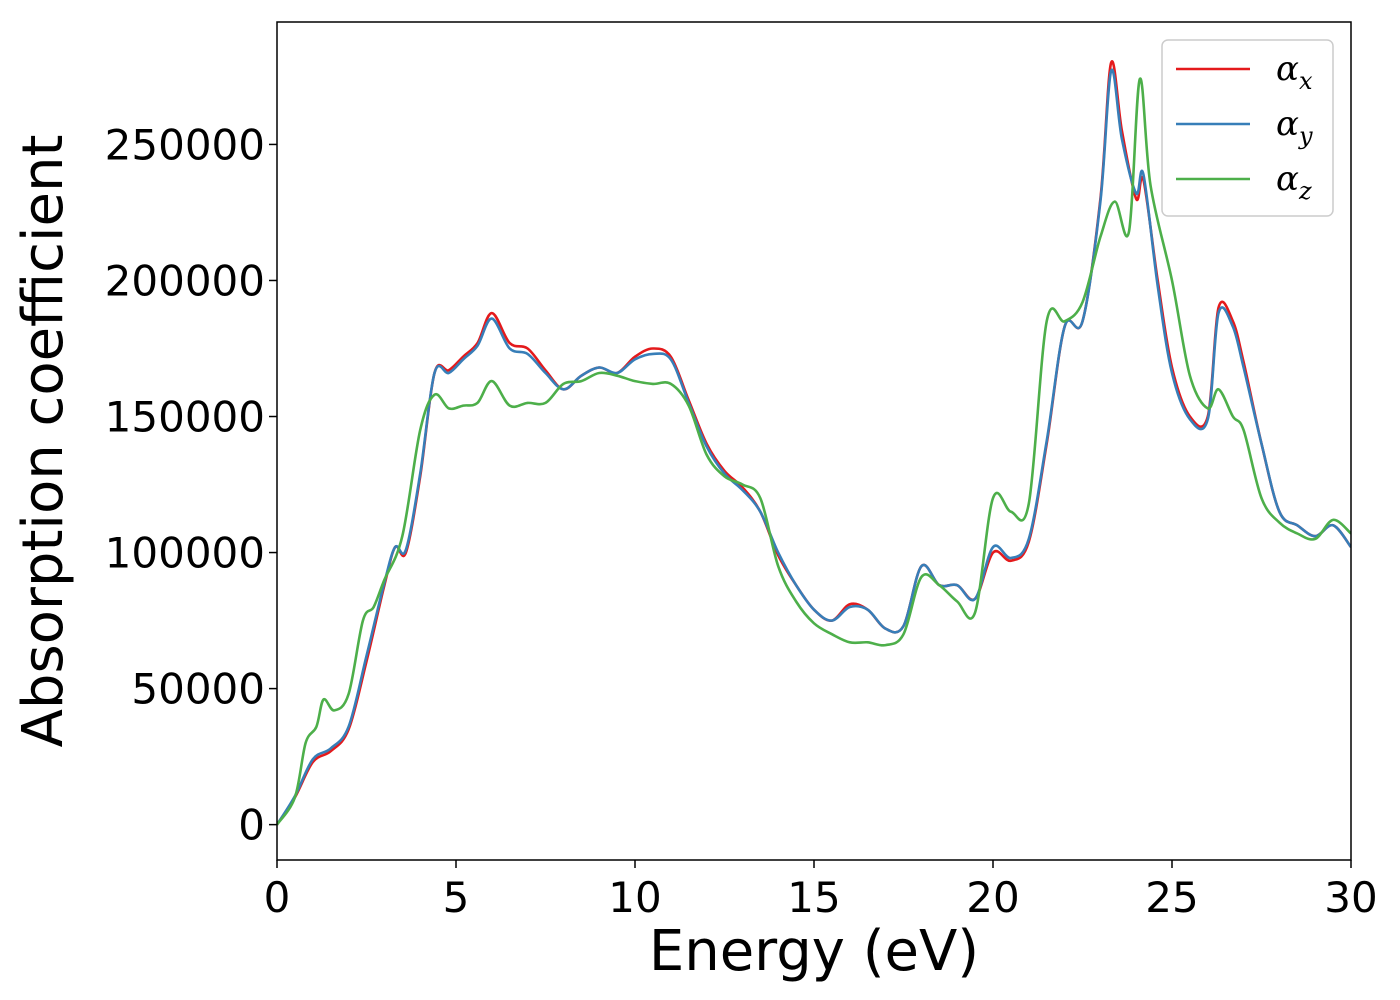 This screenshot has width=1400, height=1000. Describe the element at coordinates (185, 144) in the screenshot. I see `y-tick-label: 250000` at that location.